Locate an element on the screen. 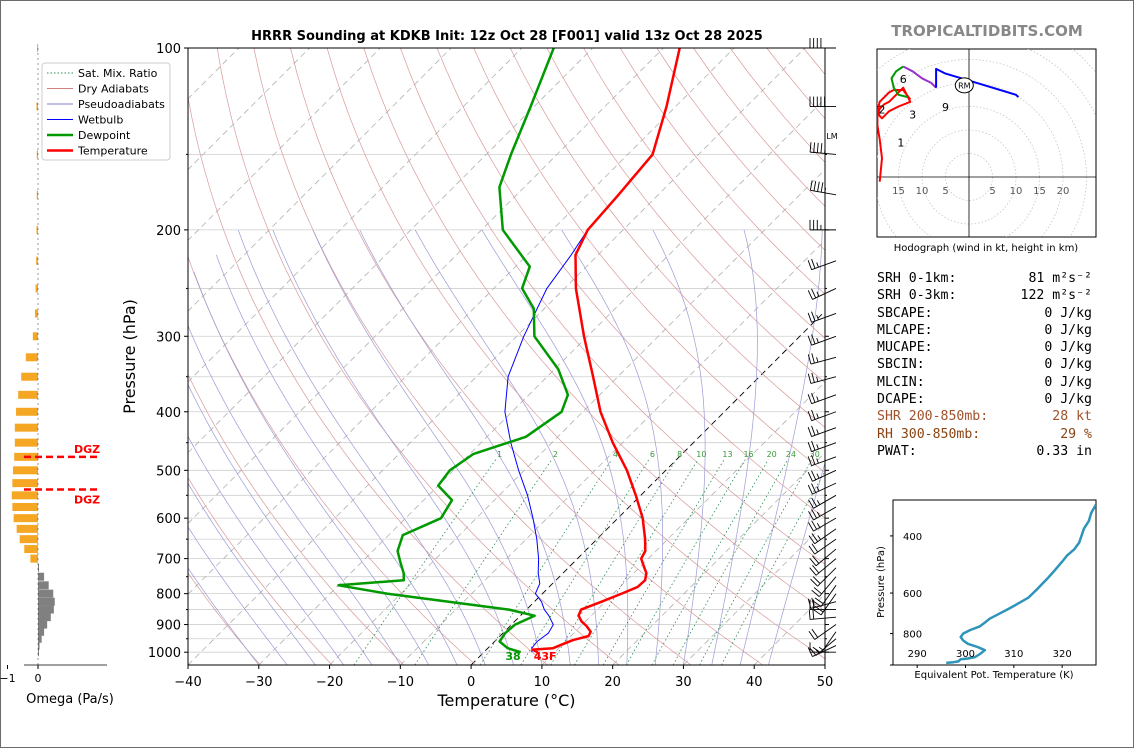 The width and height of the screenshot is (1134, 748). stat-row: SBCIN: 0 J/kg is located at coordinates (984, 364).